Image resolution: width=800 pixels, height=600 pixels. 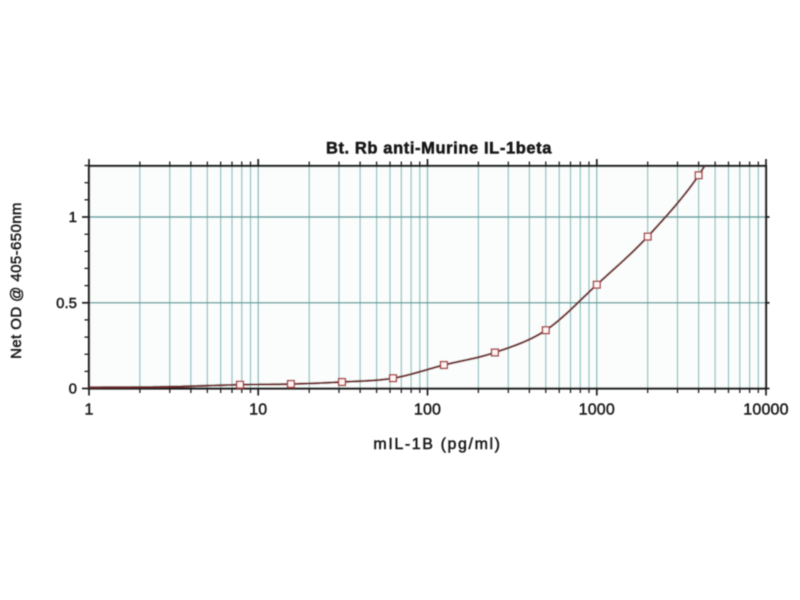 What do you see at coordinates (437, 444) in the screenshot?
I see `svg-text: mIL-1B (pg/ml)` at bounding box center [437, 444].